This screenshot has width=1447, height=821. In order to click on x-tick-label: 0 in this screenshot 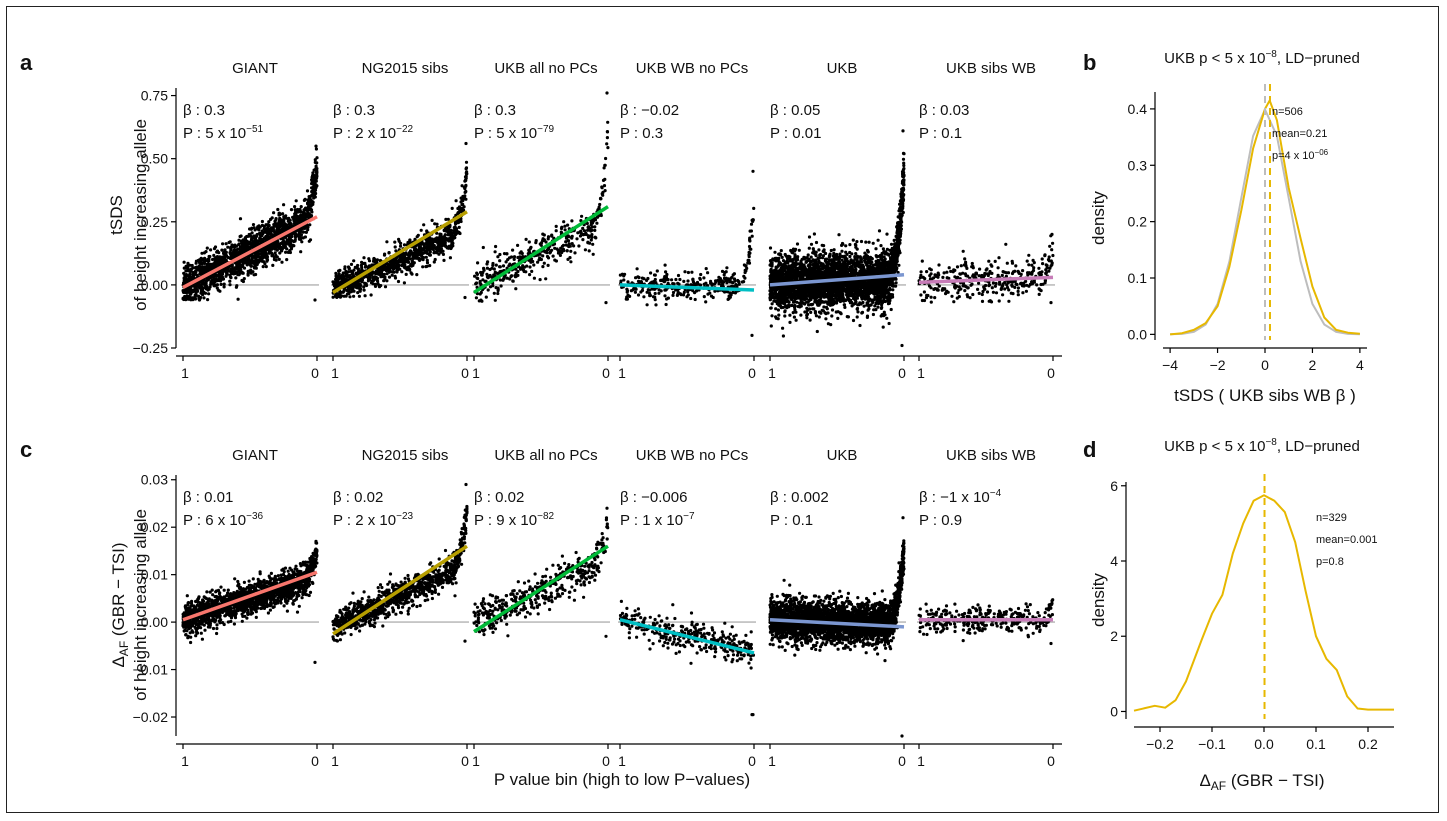, I will do `click(465, 373)`.